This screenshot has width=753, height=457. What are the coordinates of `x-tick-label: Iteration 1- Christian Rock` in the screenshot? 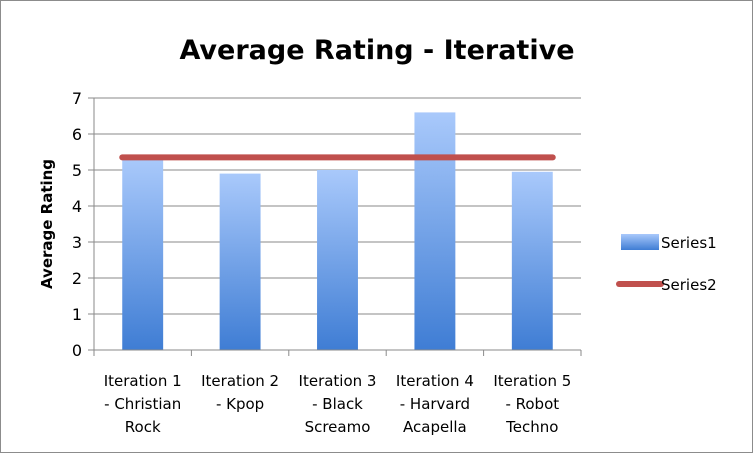 It's located at (143, 404).